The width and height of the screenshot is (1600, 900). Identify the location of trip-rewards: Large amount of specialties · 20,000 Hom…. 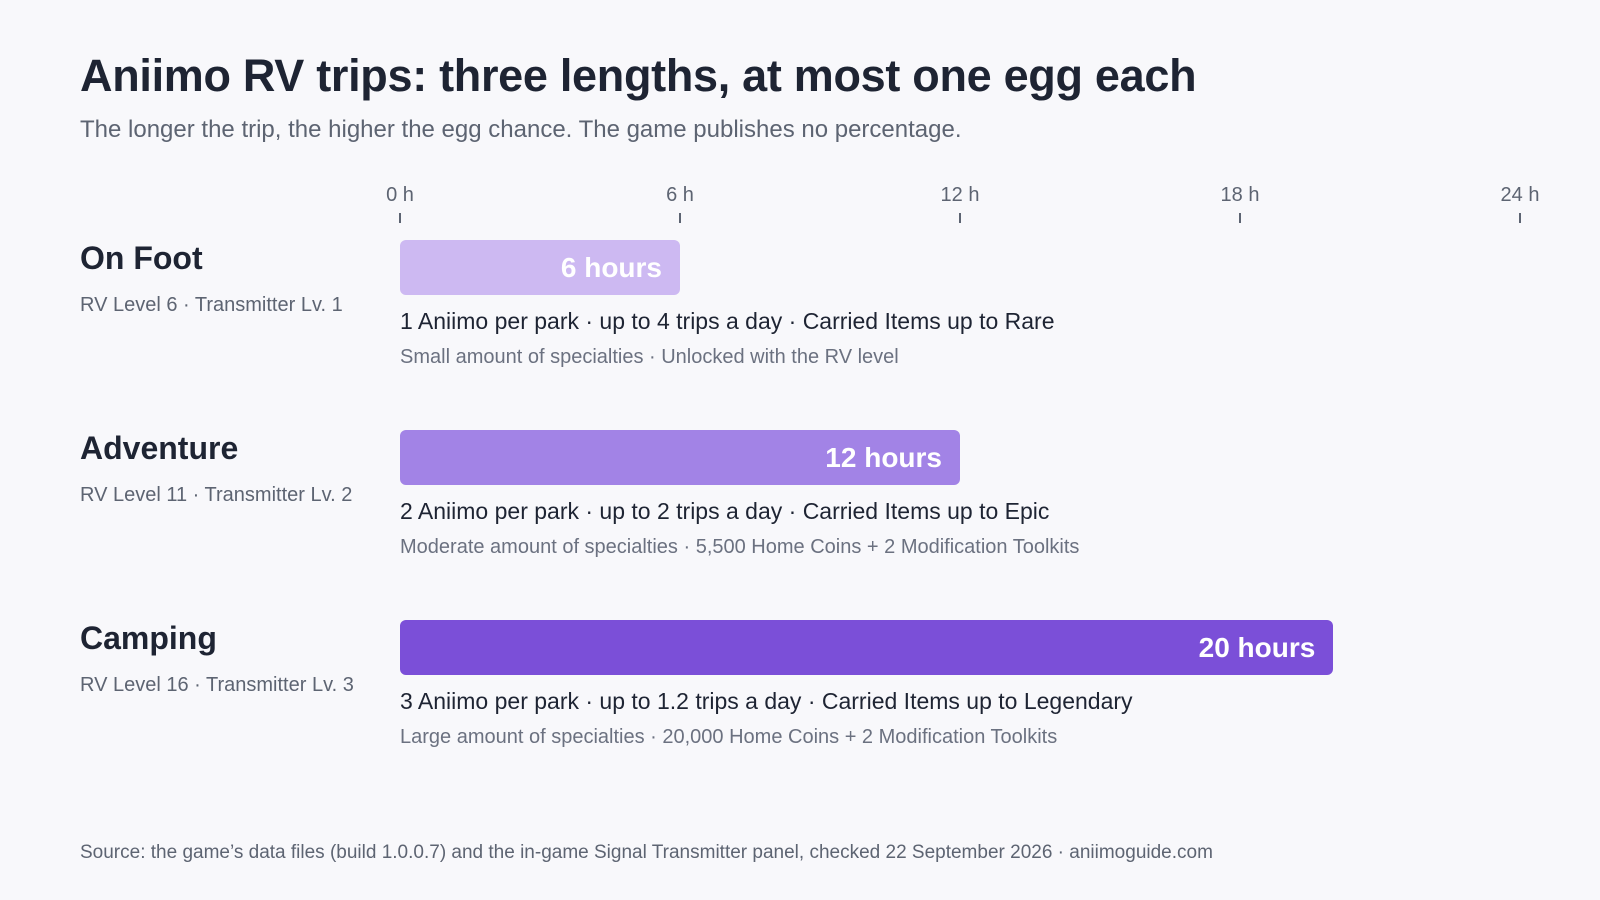
(729, 737).